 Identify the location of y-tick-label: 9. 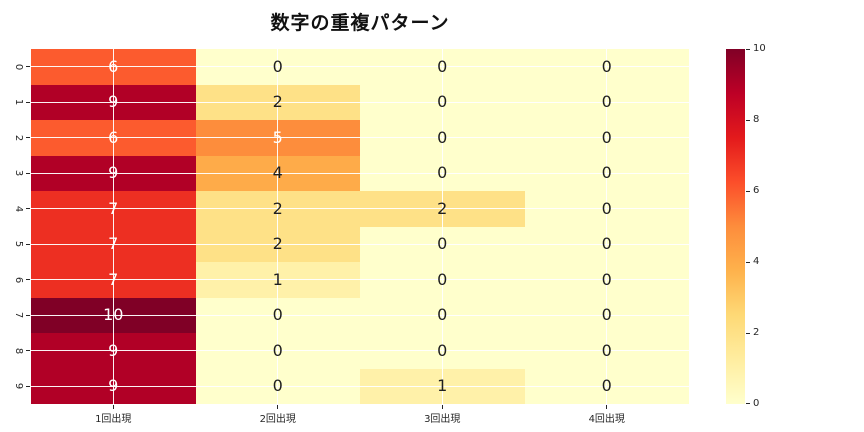
(19, 386).